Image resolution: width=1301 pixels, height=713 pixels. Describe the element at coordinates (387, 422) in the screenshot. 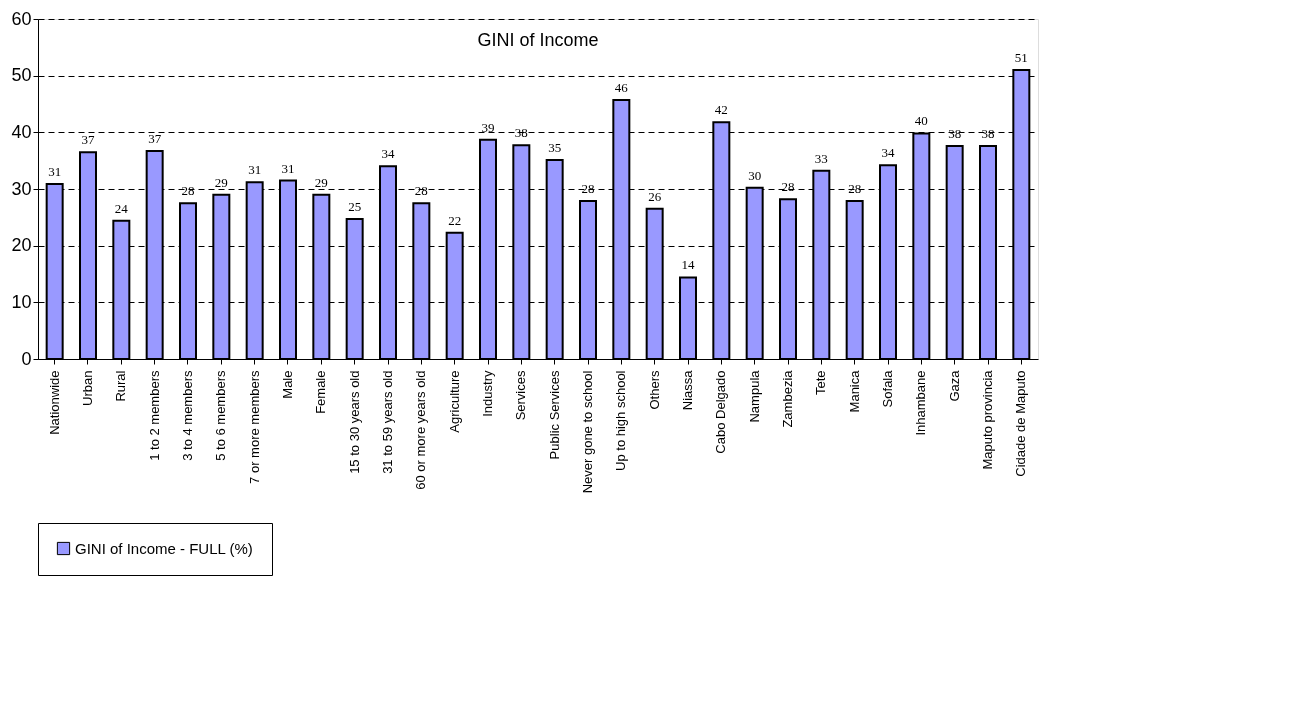

I see `x-tick-label: 31 to 59 years old` at that location.